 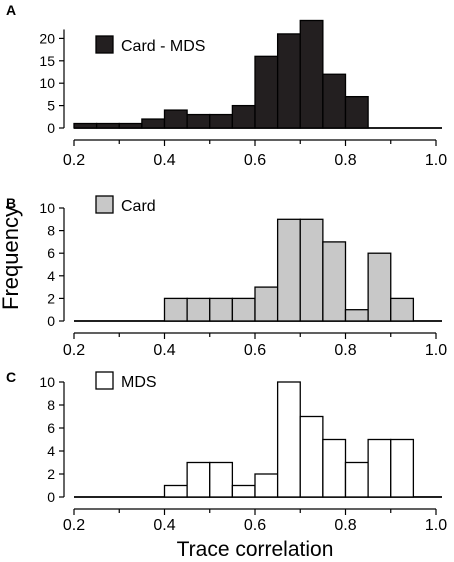 I want to click on legend-label: Card - MDS, so click(x=163, y=46).